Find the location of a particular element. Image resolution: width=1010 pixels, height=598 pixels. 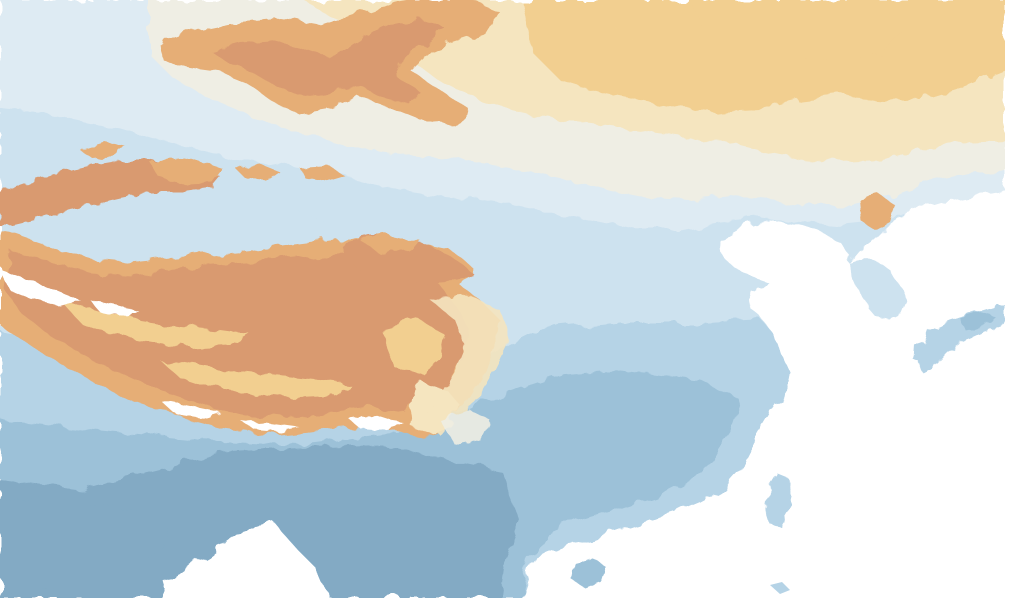

small-islands is located at coordinates (780, 588).